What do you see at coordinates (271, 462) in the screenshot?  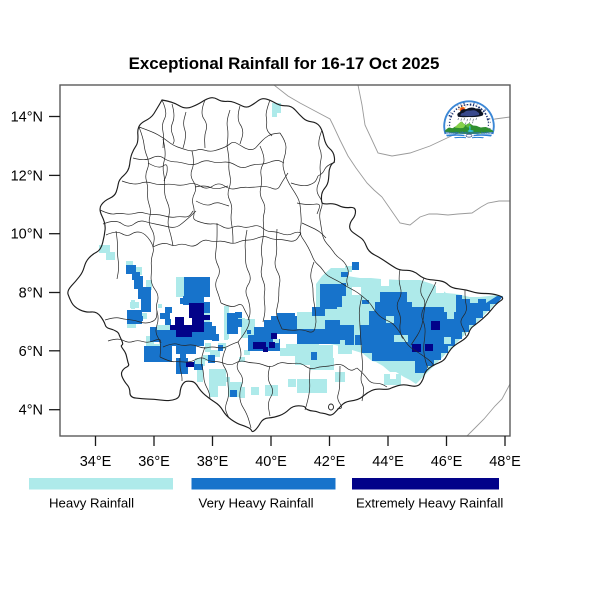 I see `svg-text: 40°E` at bounding box center [271, 462].